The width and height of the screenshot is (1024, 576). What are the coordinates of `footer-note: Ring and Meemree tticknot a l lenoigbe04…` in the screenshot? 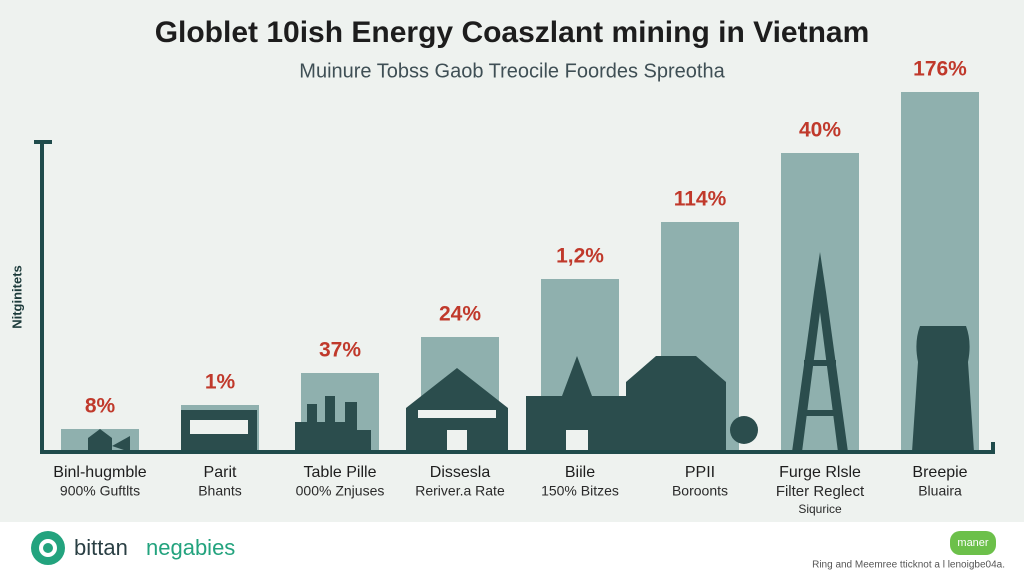 It's located at (908, 565).